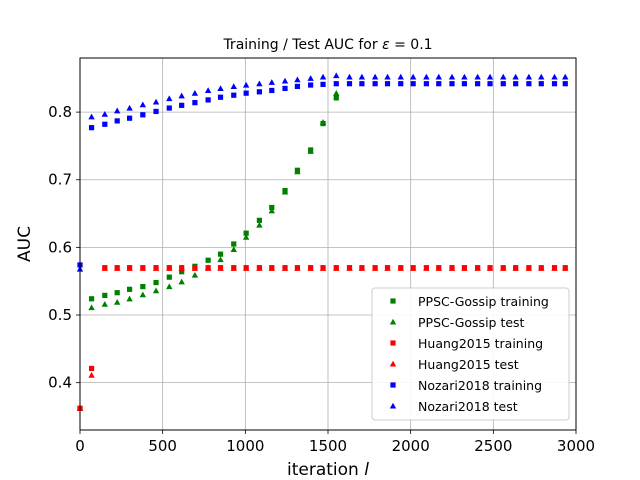 The width and height of the screenshot is (640, 480). Describe the element at coordinates (25, 244) in the screenshot. I see `y-axis-label: AUC` at that location.